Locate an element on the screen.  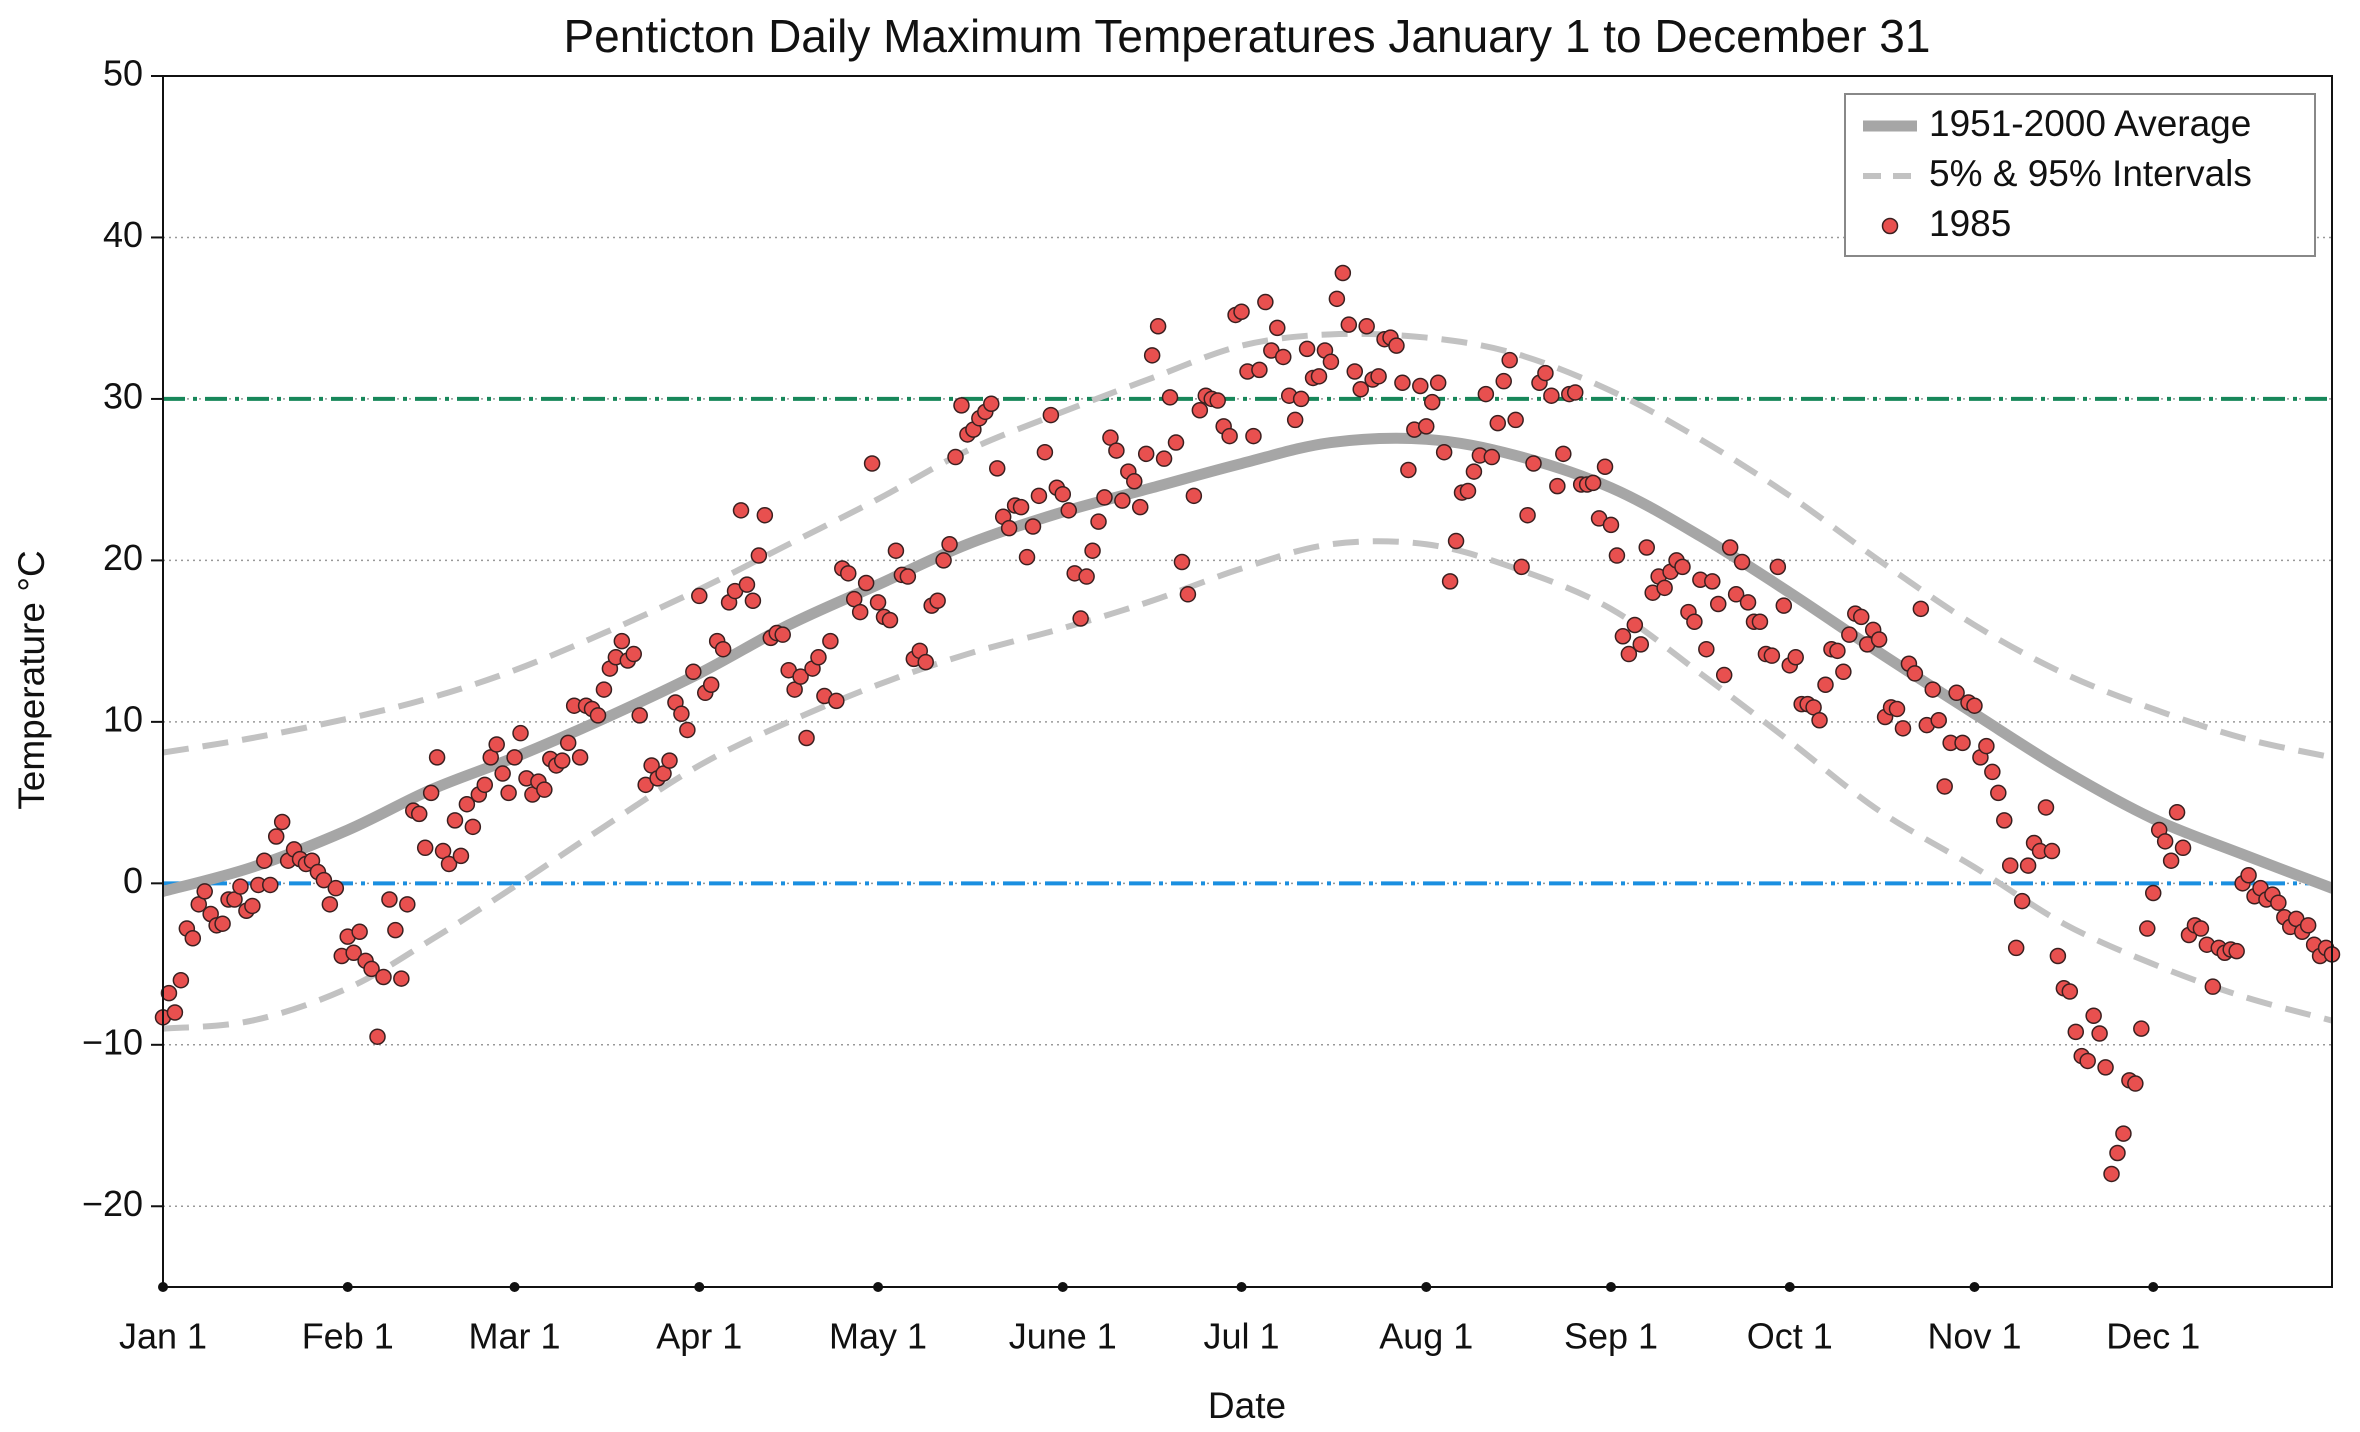
y-tick-label: 30 is located at coordinates (123, 395).